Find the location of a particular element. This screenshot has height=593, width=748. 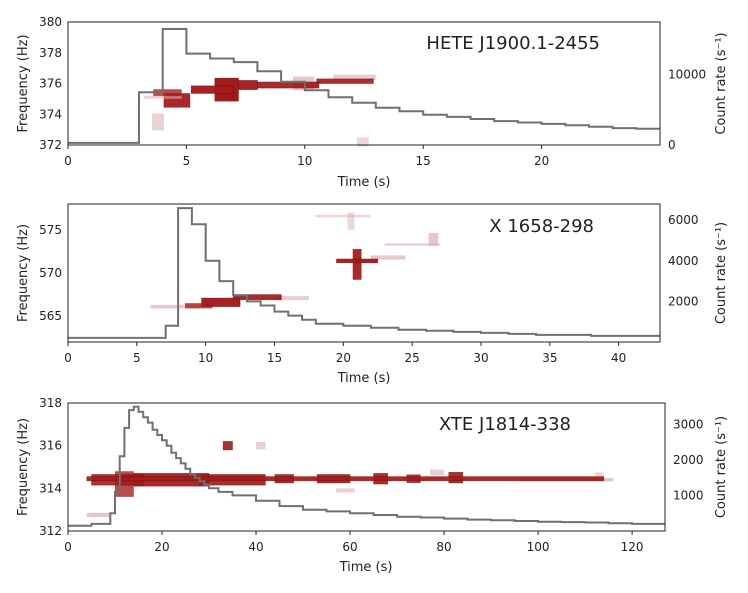

y-tick-label: 374 is located at coordinates (50, 114).